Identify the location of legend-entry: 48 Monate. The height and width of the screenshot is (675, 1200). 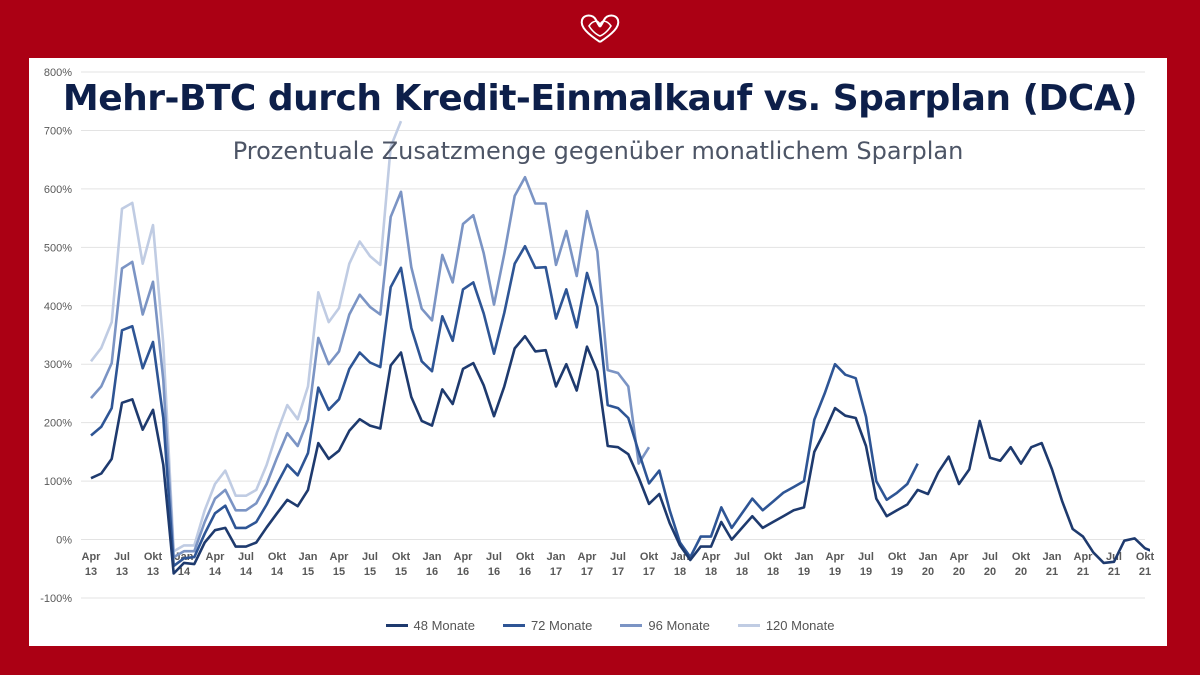
(430, 625).